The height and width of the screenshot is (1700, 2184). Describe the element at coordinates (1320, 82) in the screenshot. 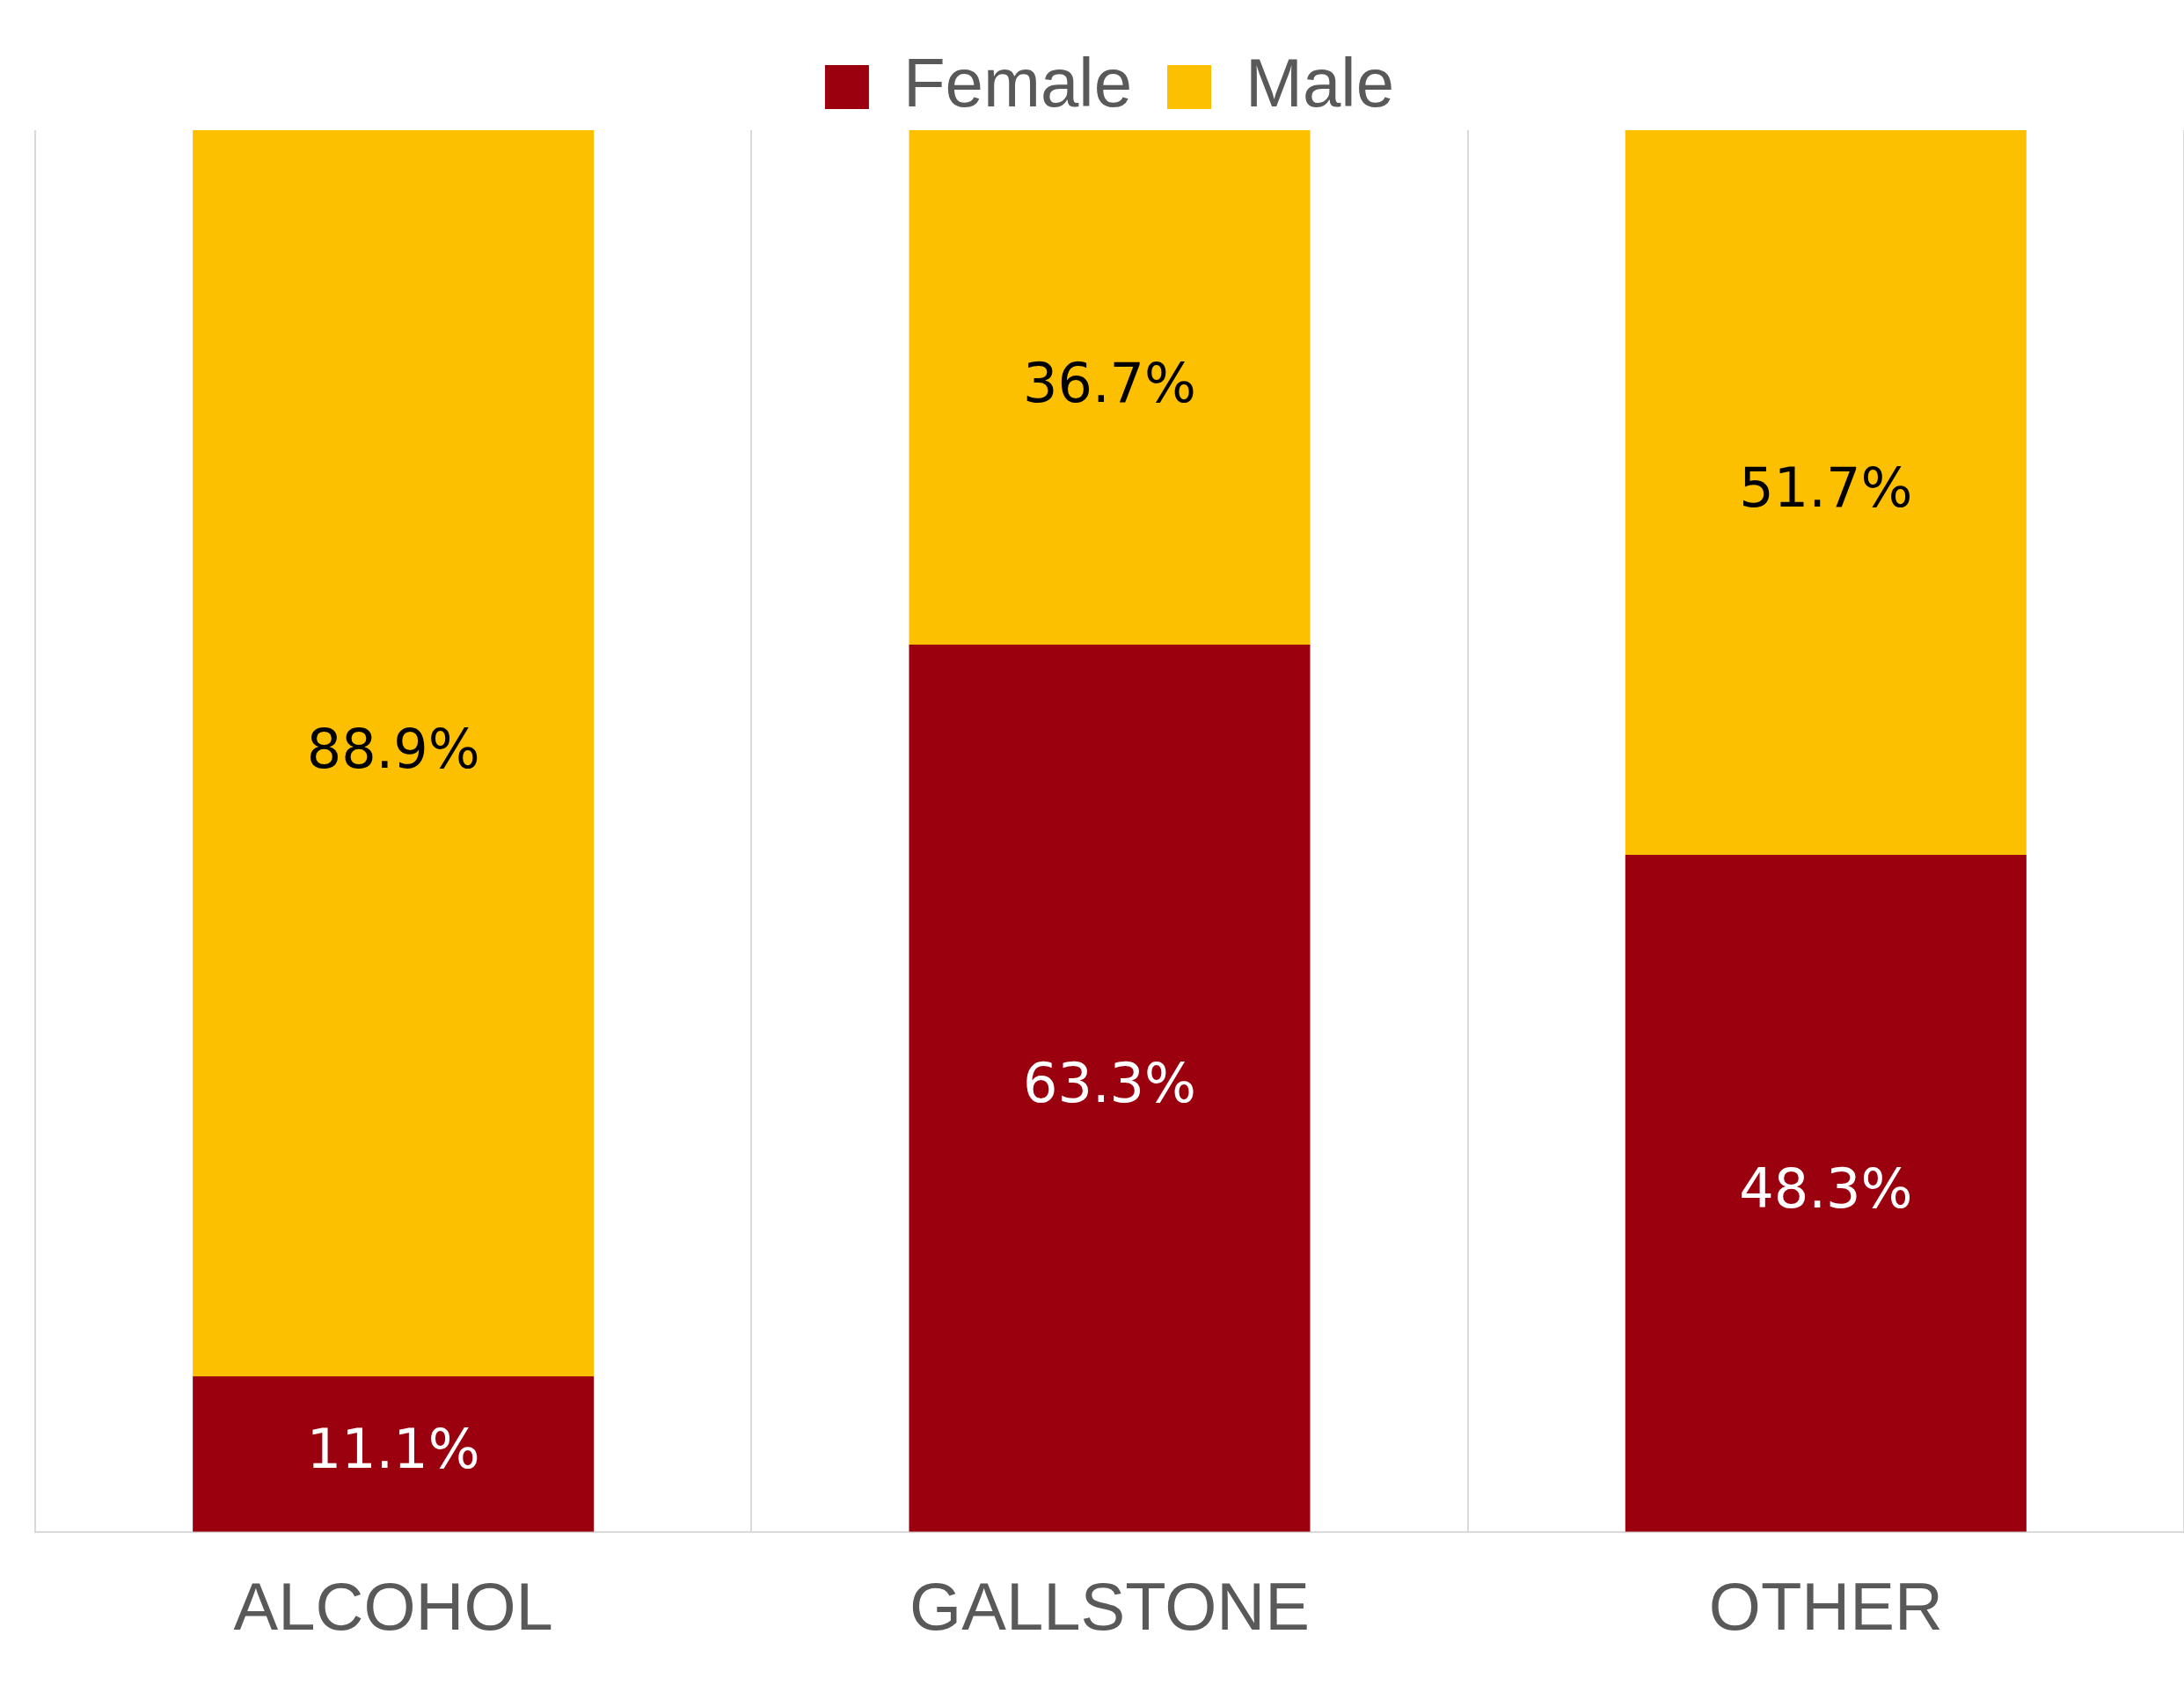

I see `legend-label: Male` at that location.